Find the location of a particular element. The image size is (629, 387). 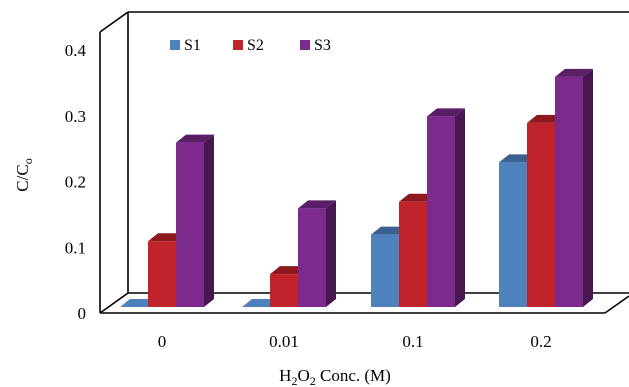

x-tick-labels: 0 0.01 0.1 0.2 is located at coordinates (355, 341).